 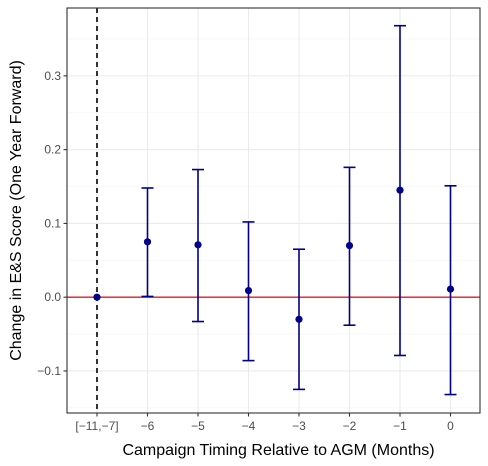 I want to click on x-tick-label: −3, so click(x=299, y=426).